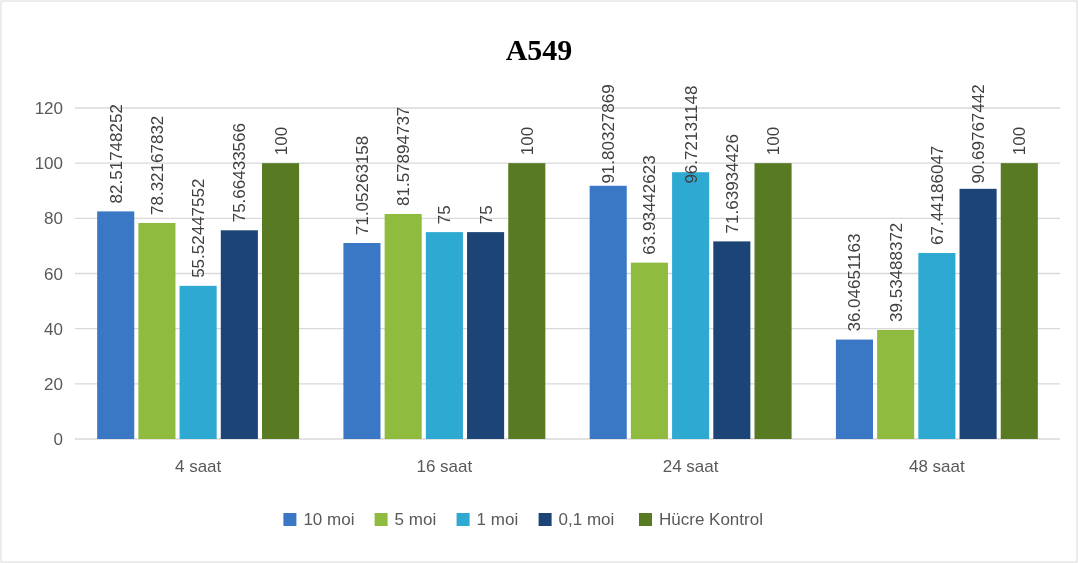  What do you see at coordinates (48, 164) in the screenshot?
I see `y-tick-label: 100` at bounding box center [48, 164].